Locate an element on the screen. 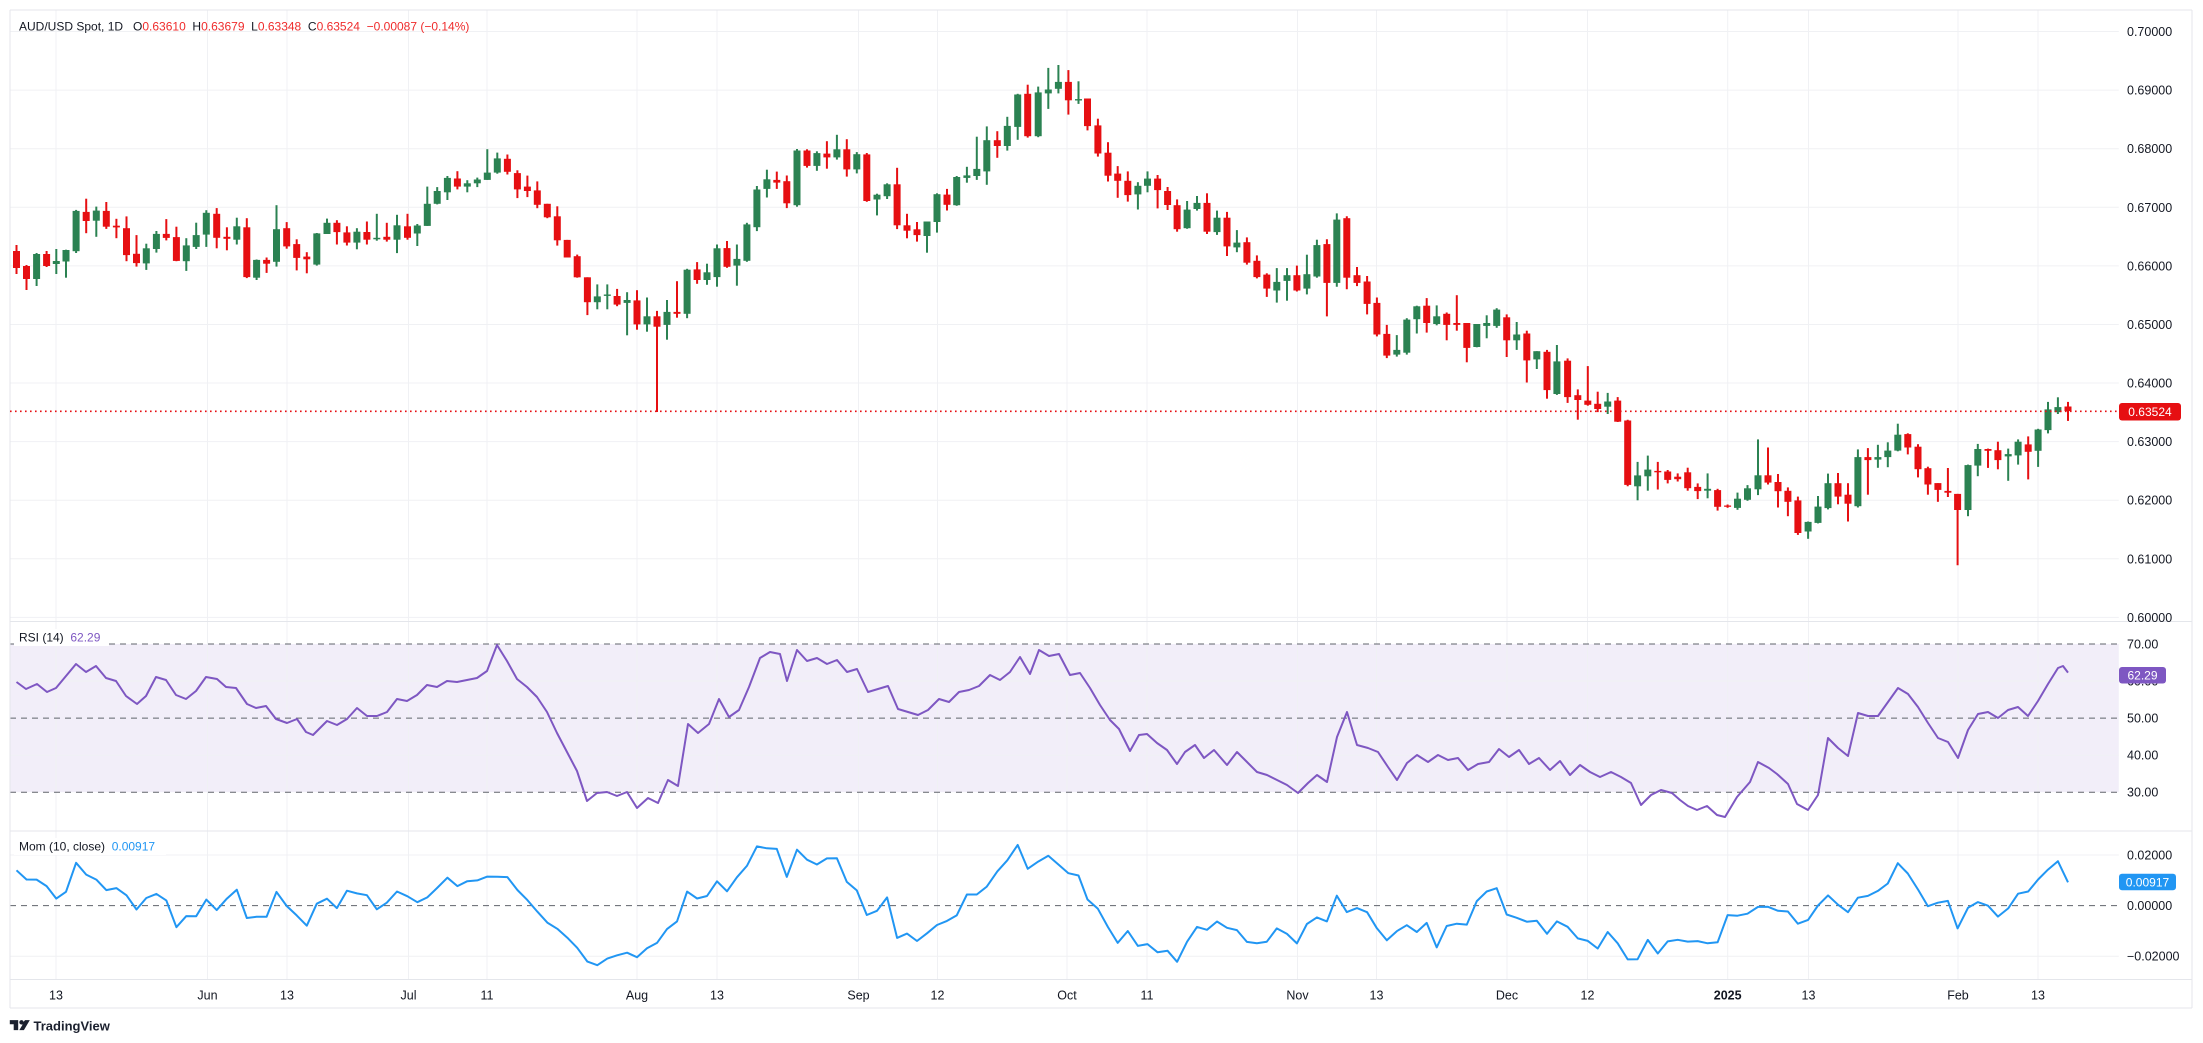 Image resolution: width=2203 pixels, height=1043 pixels. svg-text: 0.61000 is located at coordinates (2149, 559).